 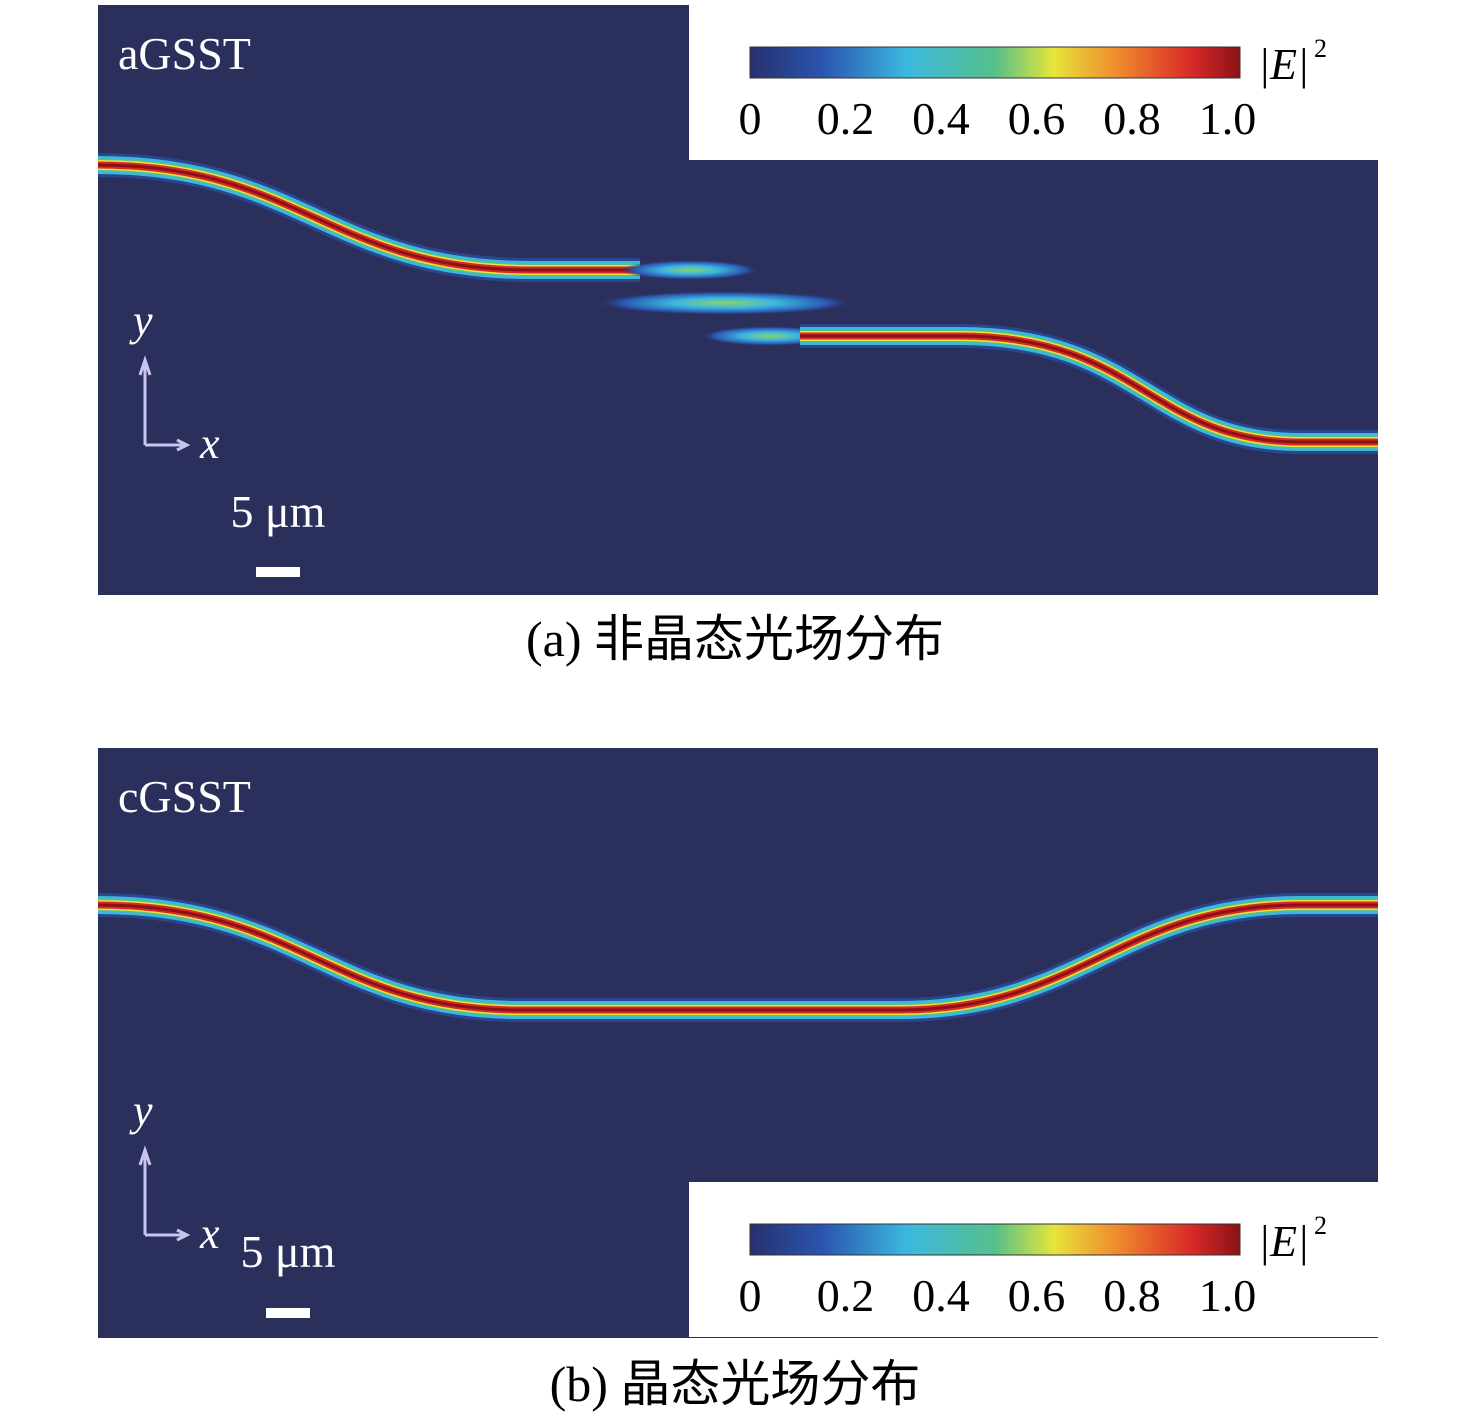 What do you see at coordinates (725, 303) in the screenshot?
I see `field-coupler` at bounding box center [725, 303].